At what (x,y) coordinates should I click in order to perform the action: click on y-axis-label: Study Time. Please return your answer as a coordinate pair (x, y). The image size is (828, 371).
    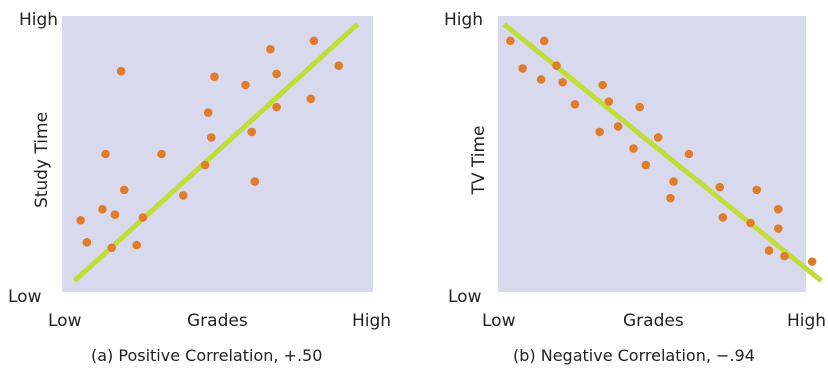
    Looking at the image, I should click on (42, 160).